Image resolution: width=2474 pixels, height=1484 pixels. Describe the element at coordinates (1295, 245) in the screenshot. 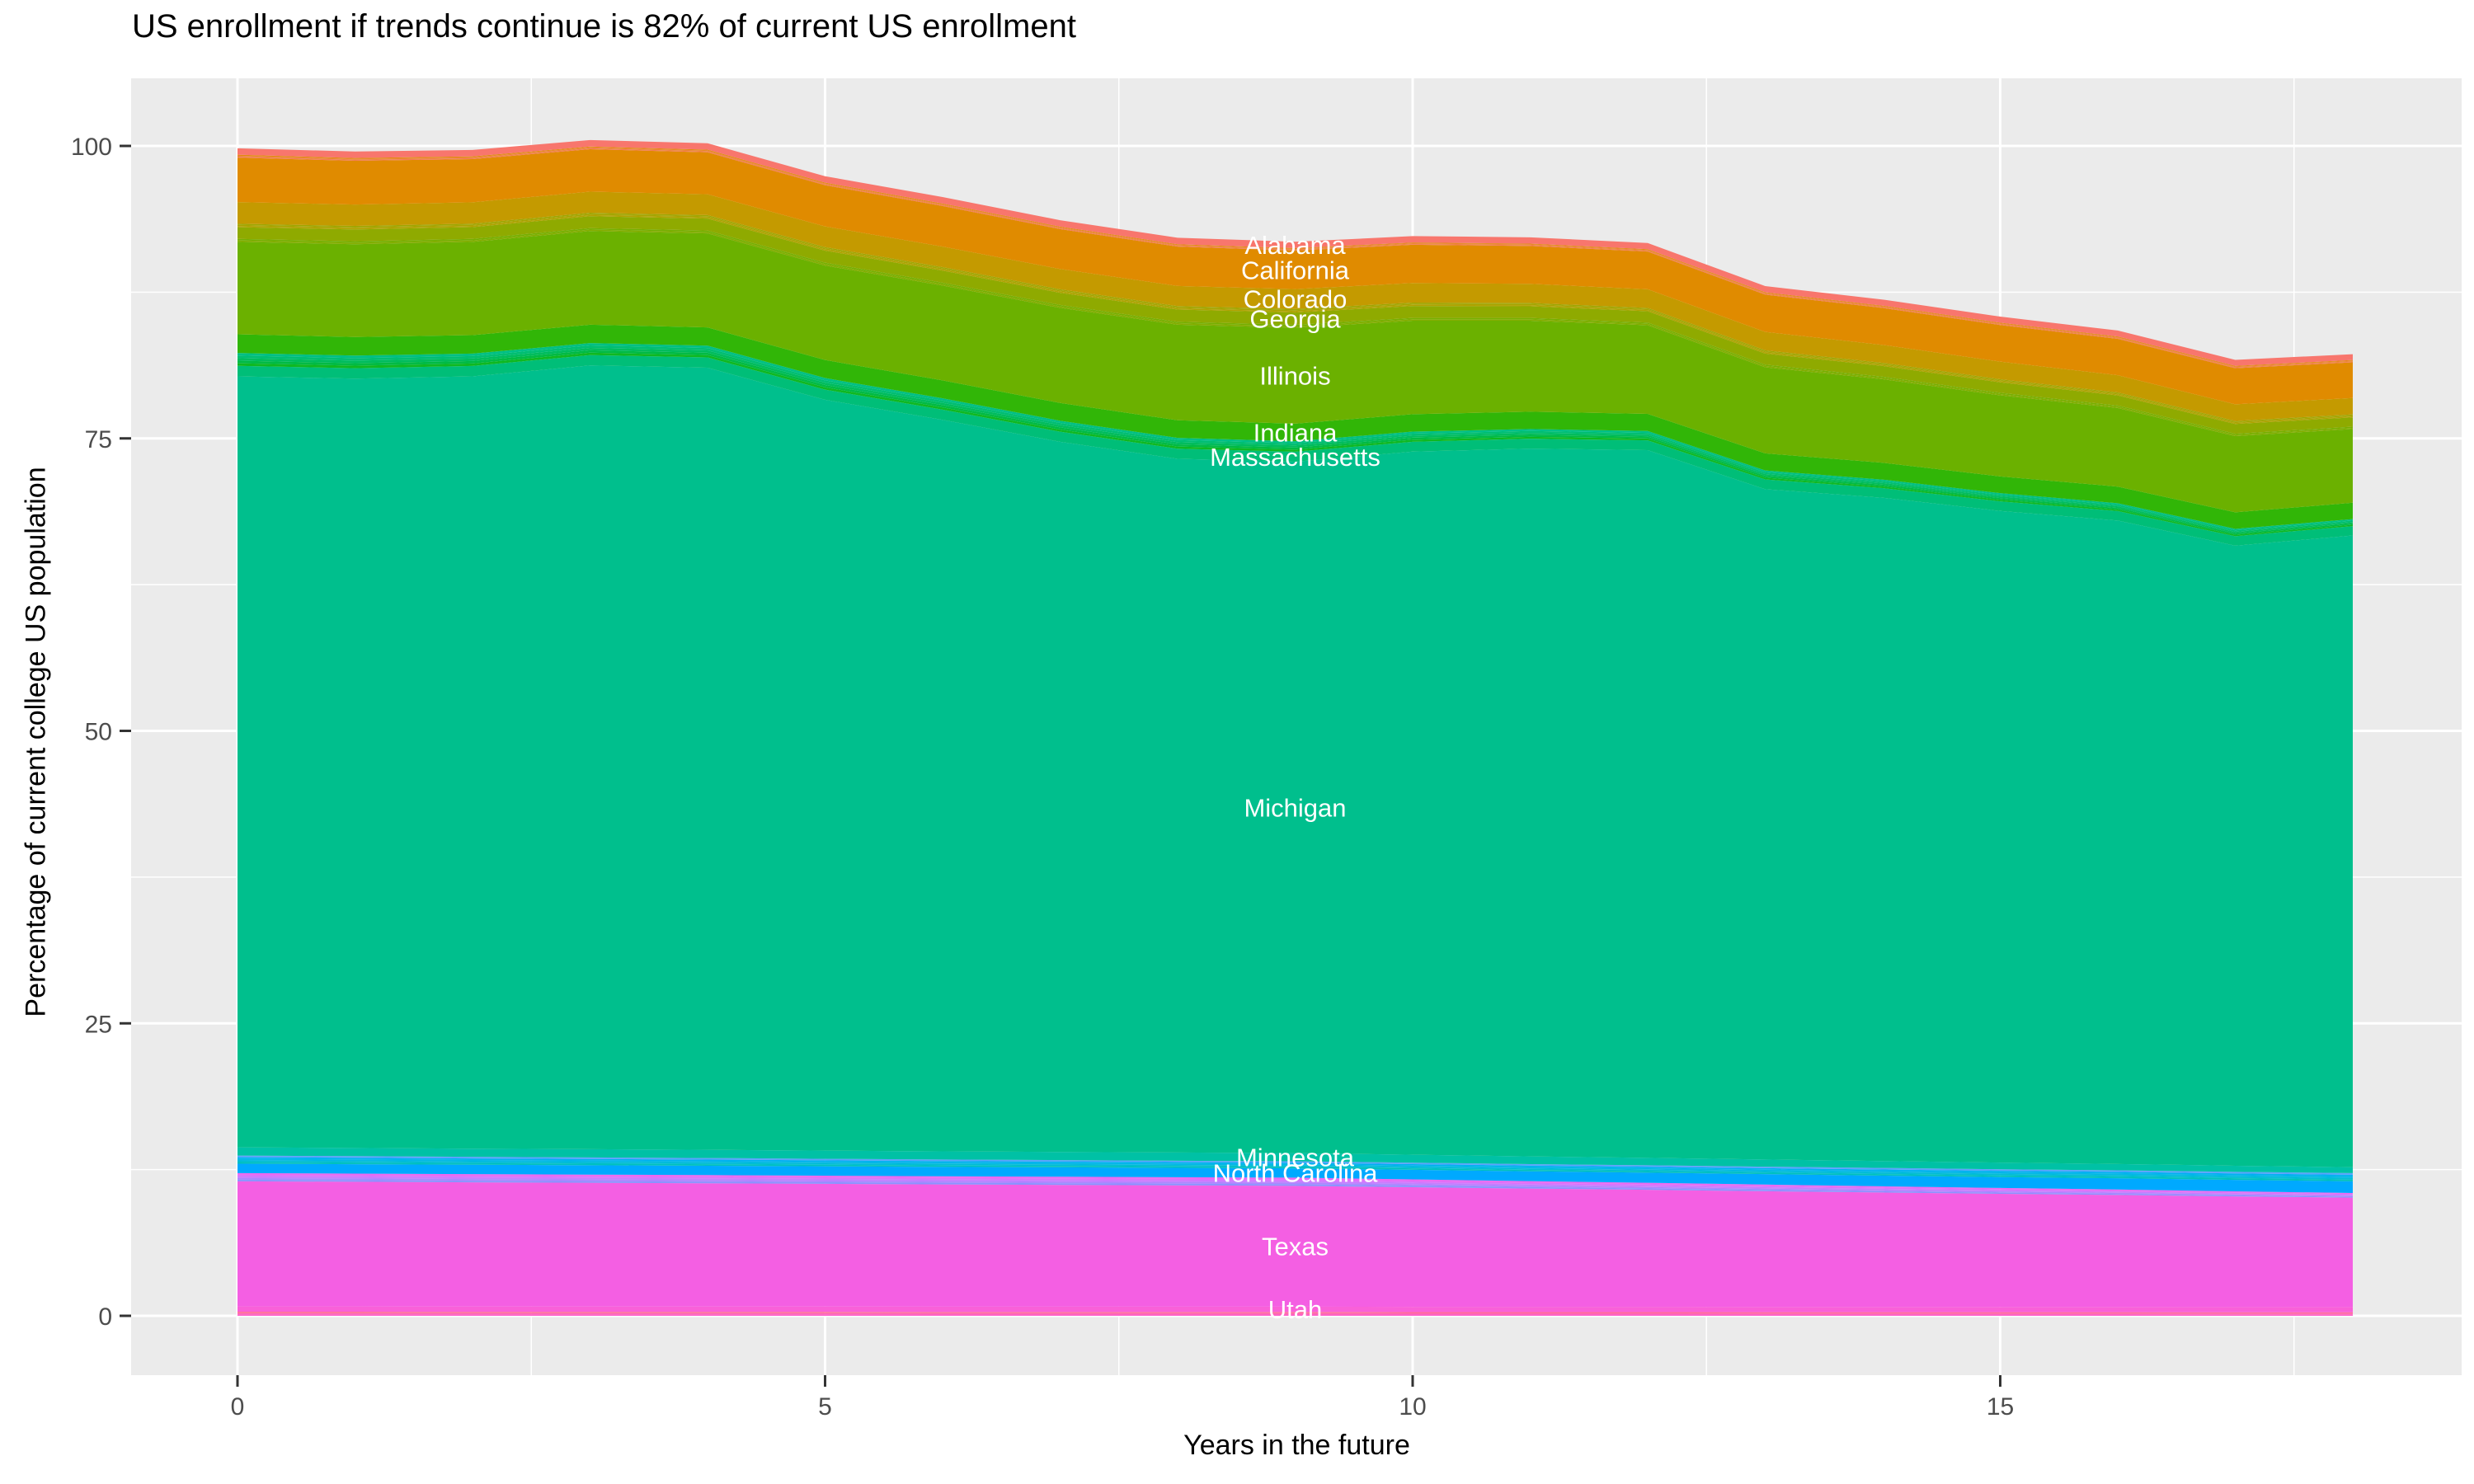

I see `band-label-alabama: Alabama` at that location.